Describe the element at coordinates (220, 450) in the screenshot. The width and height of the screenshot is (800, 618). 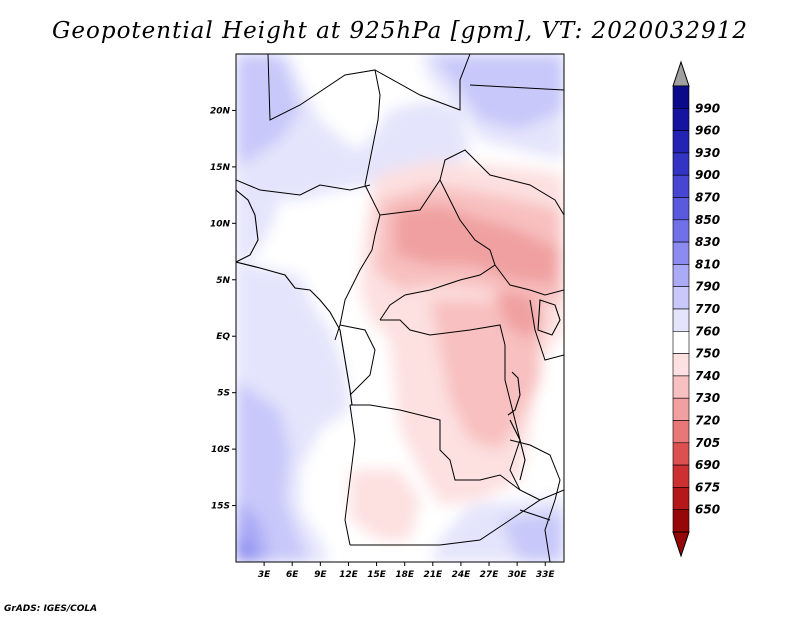
I see `lat-tick-label: 10S` at that location.